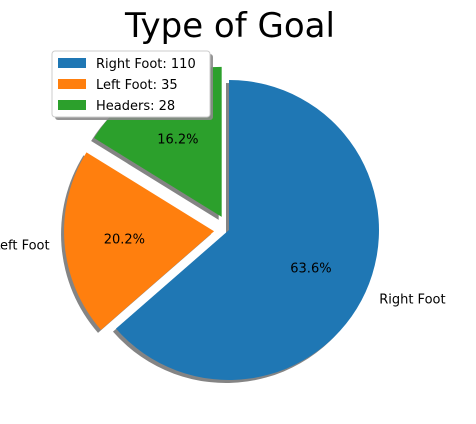  I want to click on pct-label-right-foot: 63.6%, so click(310, 268).